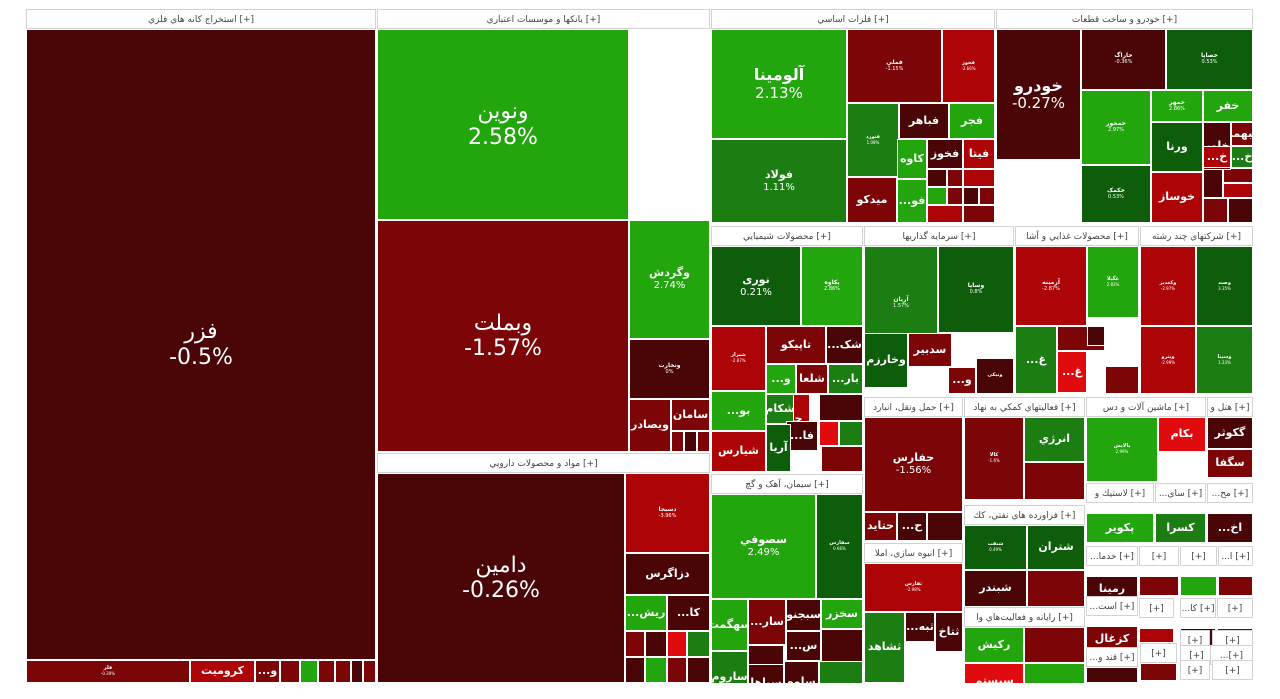 The width and height of the screenshot is (1280, 699). What do you see at coordinates (1224, 360) in the screenshot?
I see `stock-tile: وسینا 1.23%` at bounding box center [1224, 360].